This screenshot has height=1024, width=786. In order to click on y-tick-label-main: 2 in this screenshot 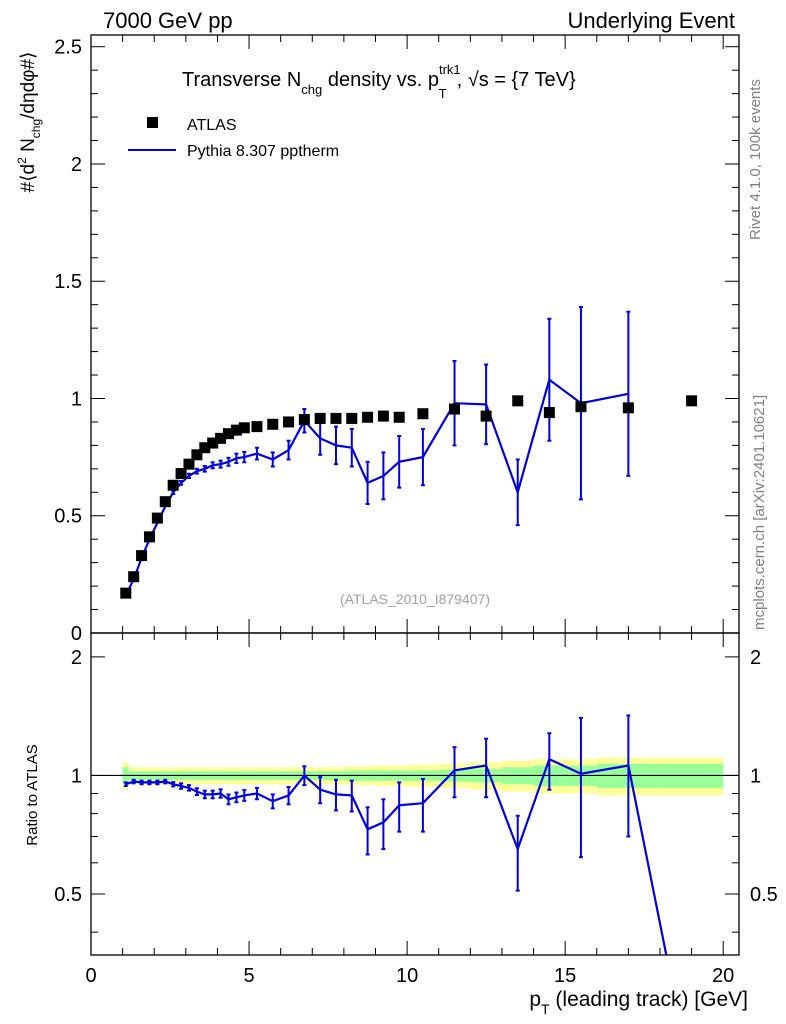, I will do `click(76, 165)`.